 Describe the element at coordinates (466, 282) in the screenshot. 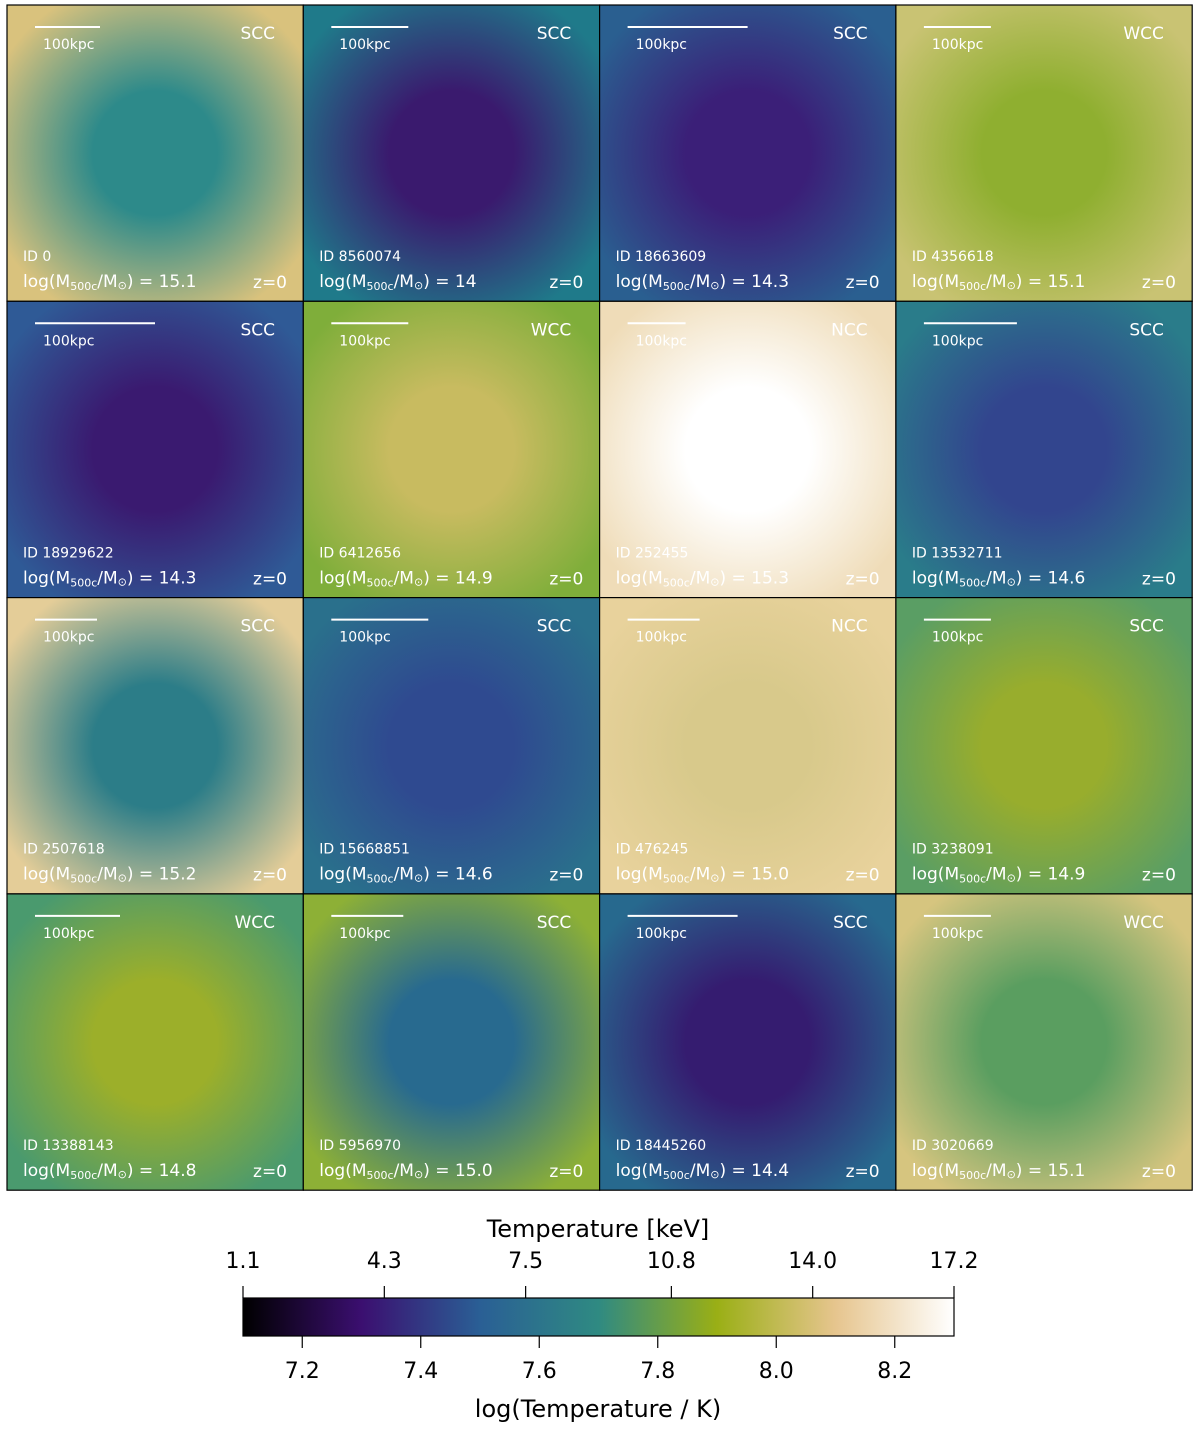

I see `mass-value: 14` at that location.